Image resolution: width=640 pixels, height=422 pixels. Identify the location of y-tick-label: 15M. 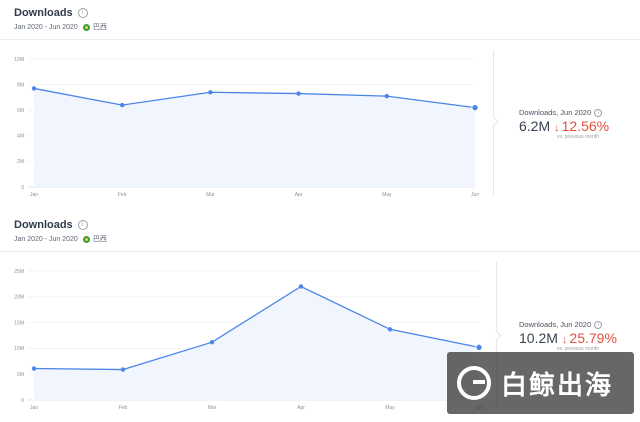
(19, 323).